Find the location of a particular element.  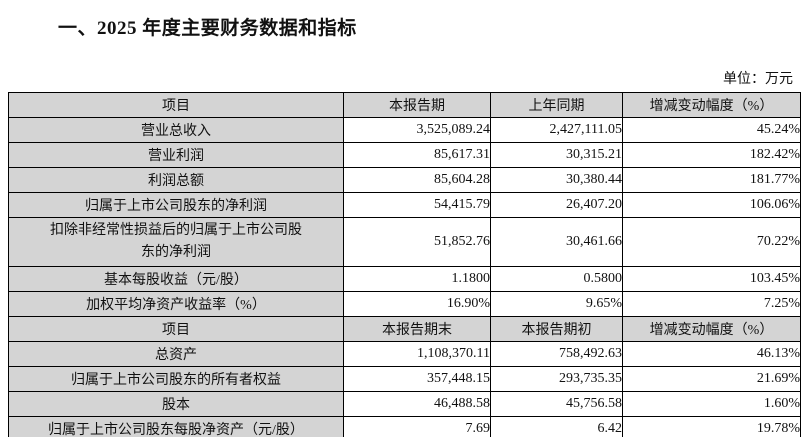

prior-value-cell: 30,461.66 is located at coordinates (556, 242).